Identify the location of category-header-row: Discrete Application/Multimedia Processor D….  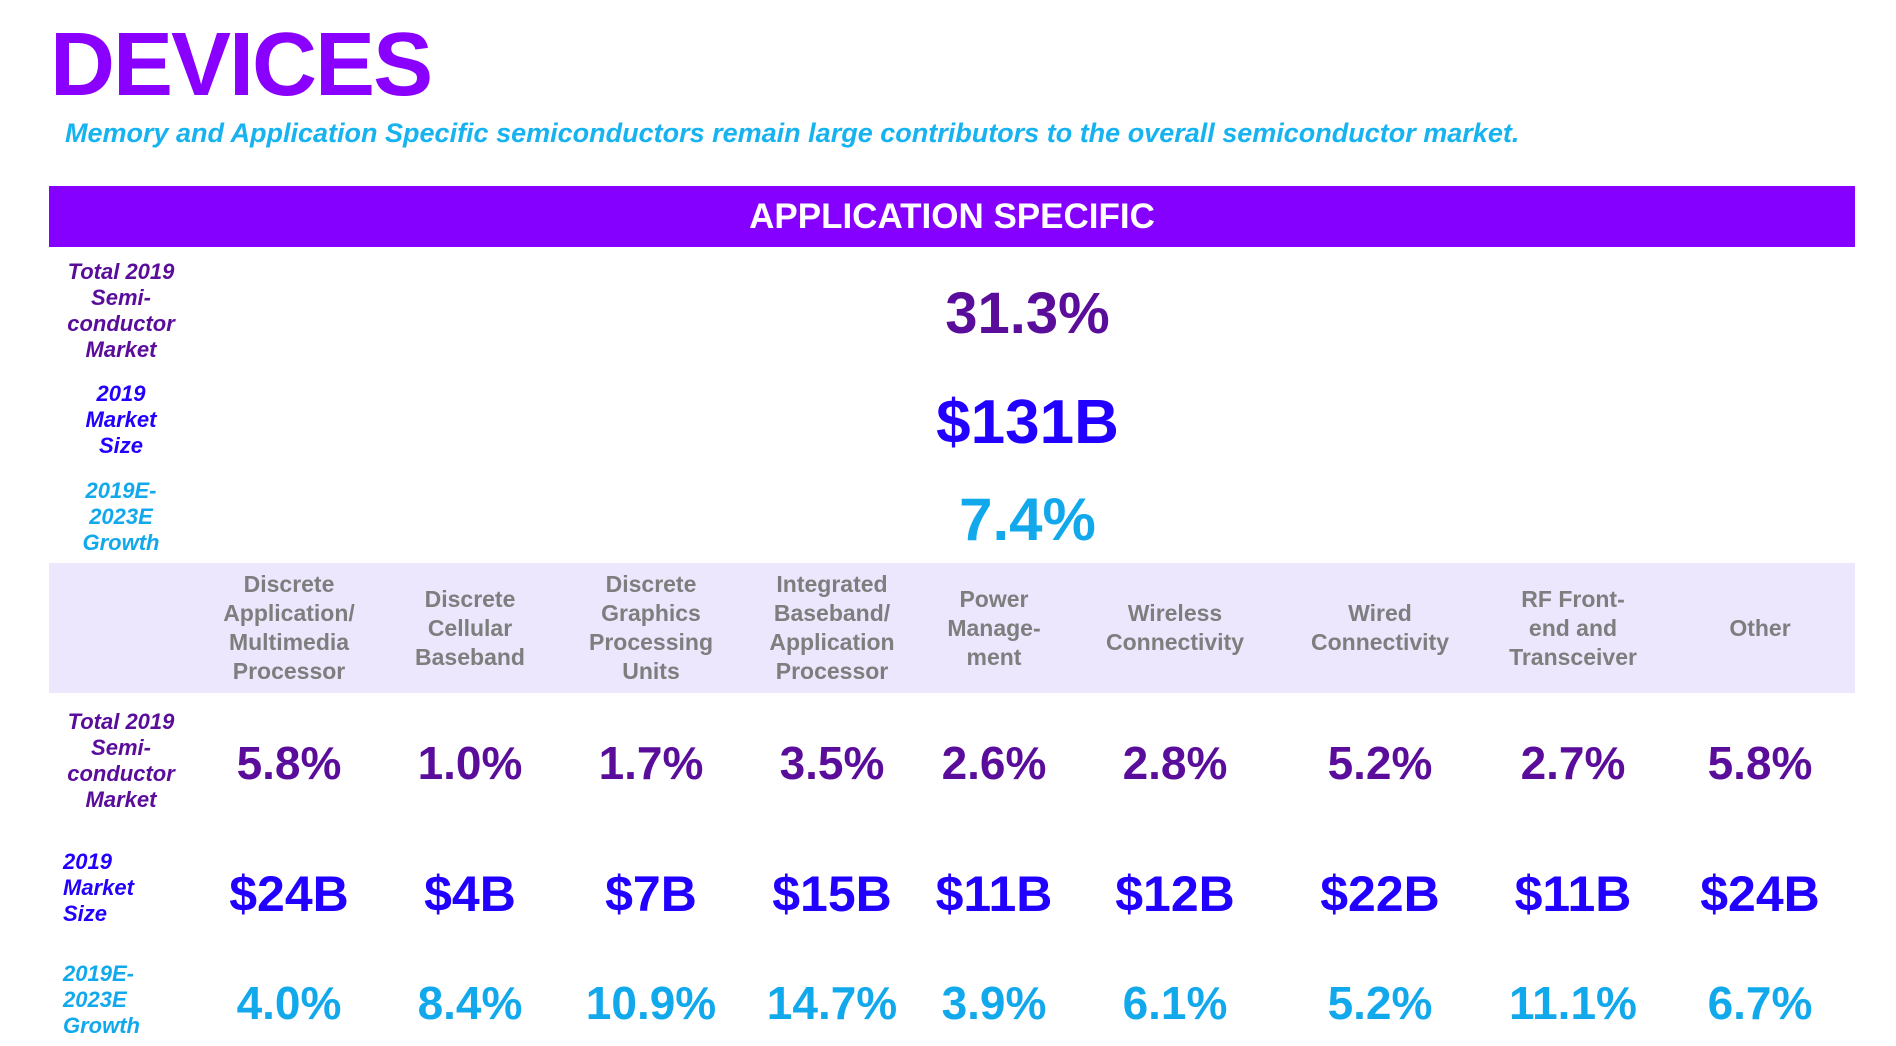
(952, 628).